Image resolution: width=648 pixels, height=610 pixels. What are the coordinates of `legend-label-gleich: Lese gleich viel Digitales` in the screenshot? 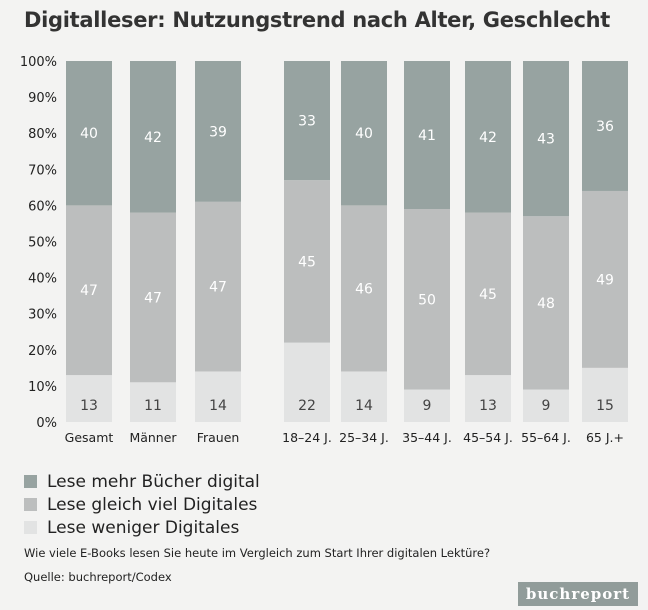 It's located at (152, 504).